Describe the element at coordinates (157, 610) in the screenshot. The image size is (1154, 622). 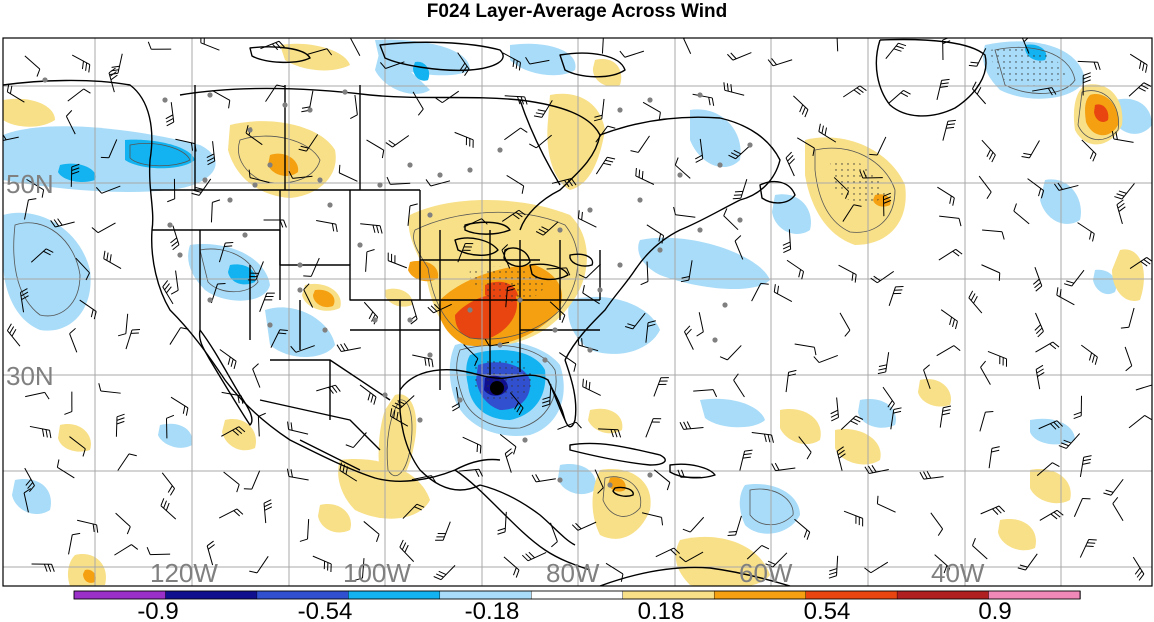
I see `colorbar-label-neg-0-9: -0.9` at that location.